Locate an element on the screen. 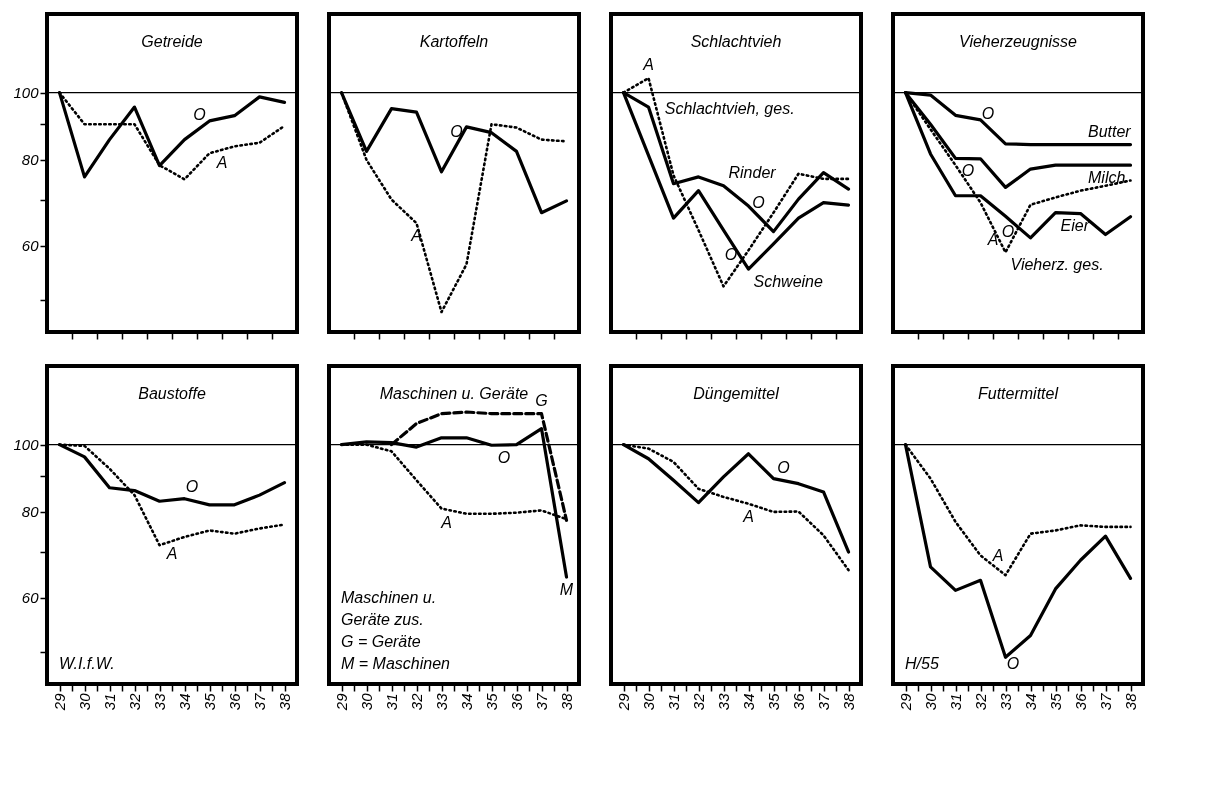 The height and width of the screenshot is (797, 1232). annotation: M = Maschinen is located at coordinates (396, 663).